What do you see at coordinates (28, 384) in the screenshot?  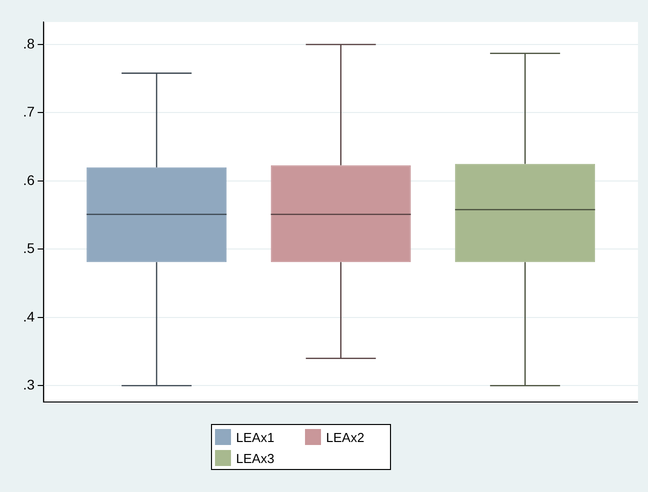 I see `y-tick-label: .3` at bounding box center [28, 384].